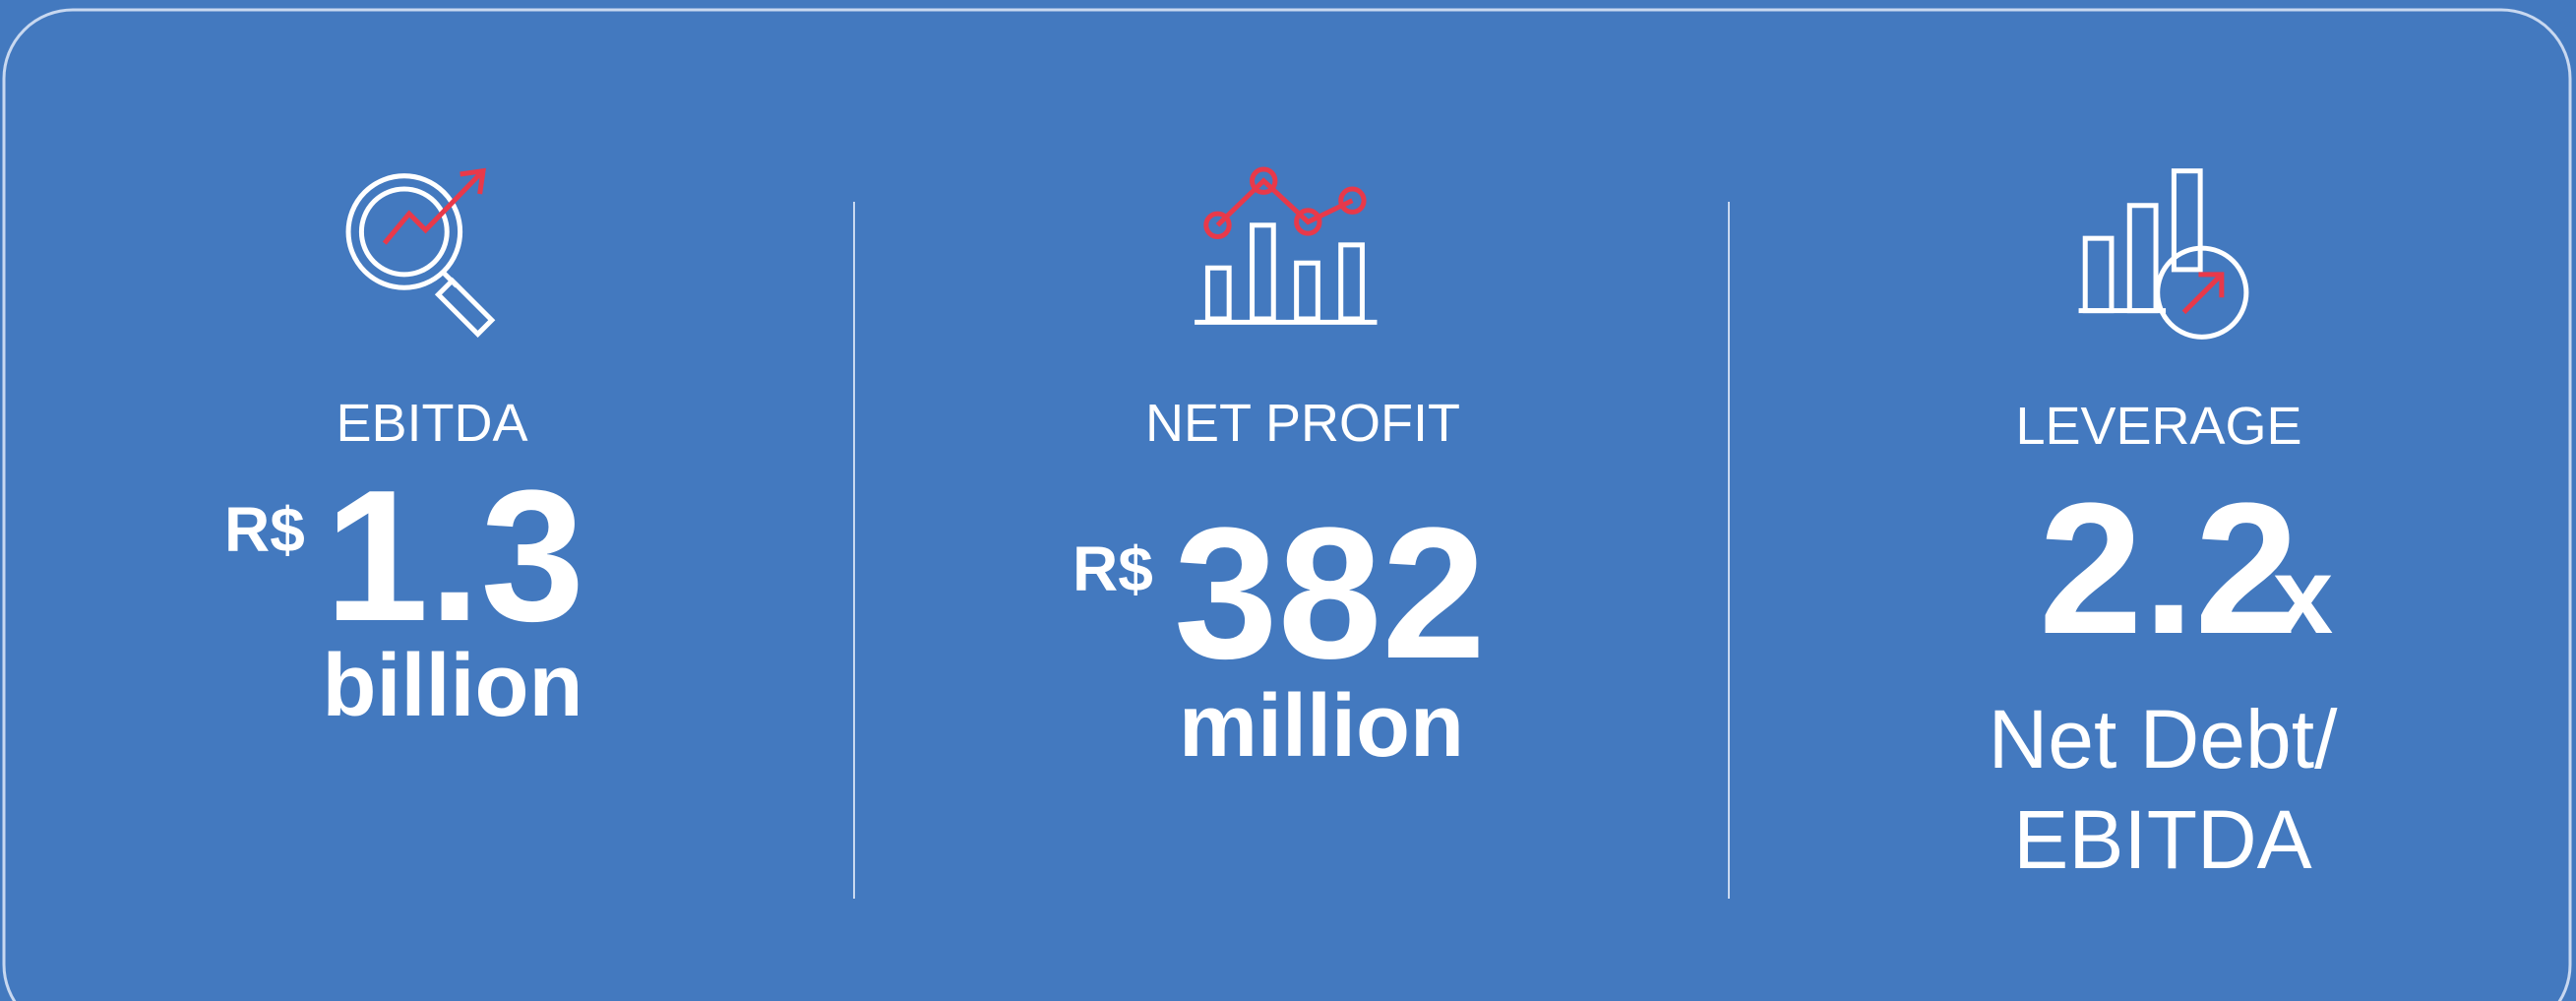  Describe the element at coordinates (2163, 739) in the screenshot. I see `note: Net Debt/` at that location.